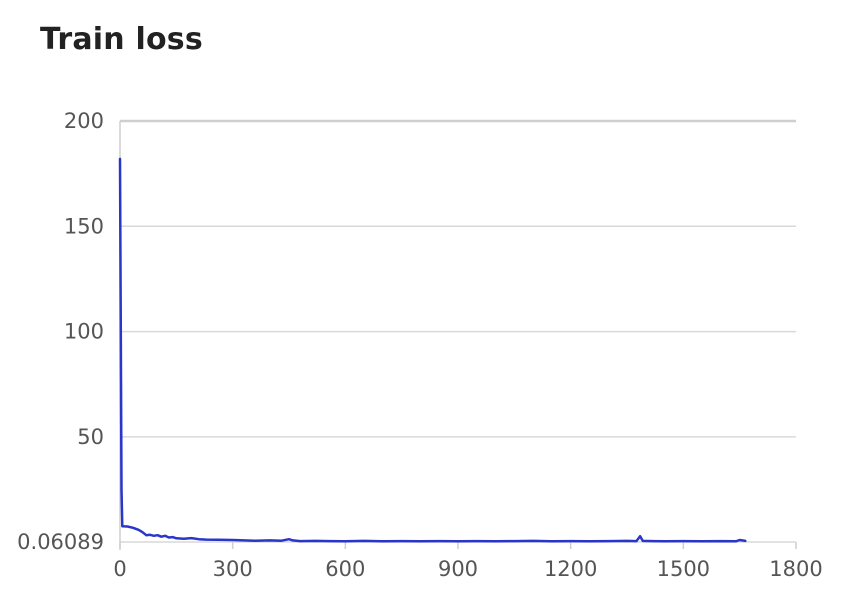 This screenshot has width=856, height=602. I want to click on y-axis-ticks: 0.06089 50 100 150 200, so click(60, 331).